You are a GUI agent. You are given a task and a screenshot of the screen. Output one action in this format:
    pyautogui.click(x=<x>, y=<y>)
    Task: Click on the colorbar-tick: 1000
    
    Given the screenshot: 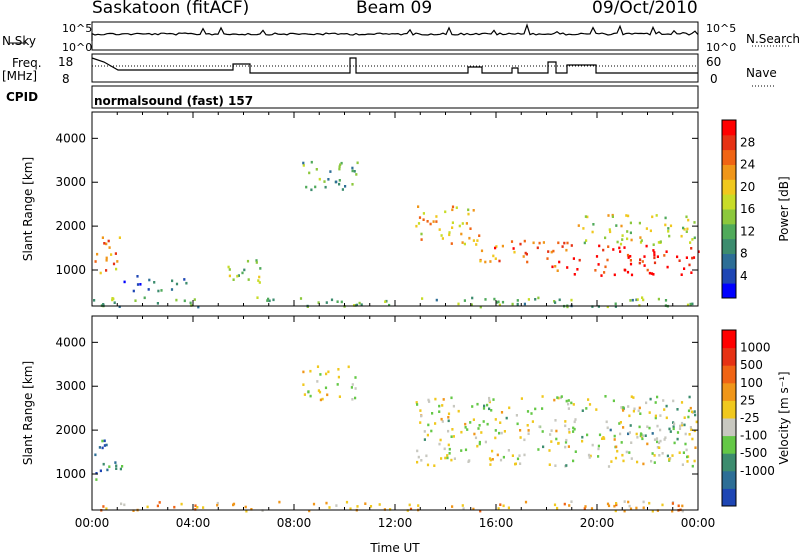 What is the action you would take?
    pyautogui.click(x=755, y=348)
    